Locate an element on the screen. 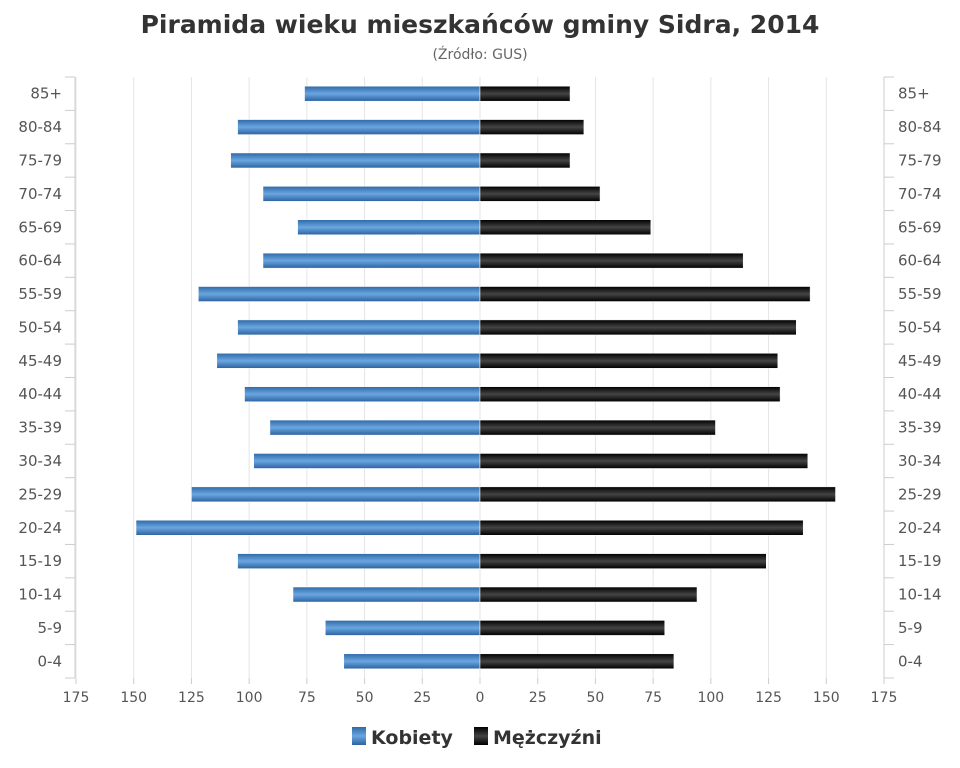  y-label-left: 25-29 is located at coordinates (40, 494).